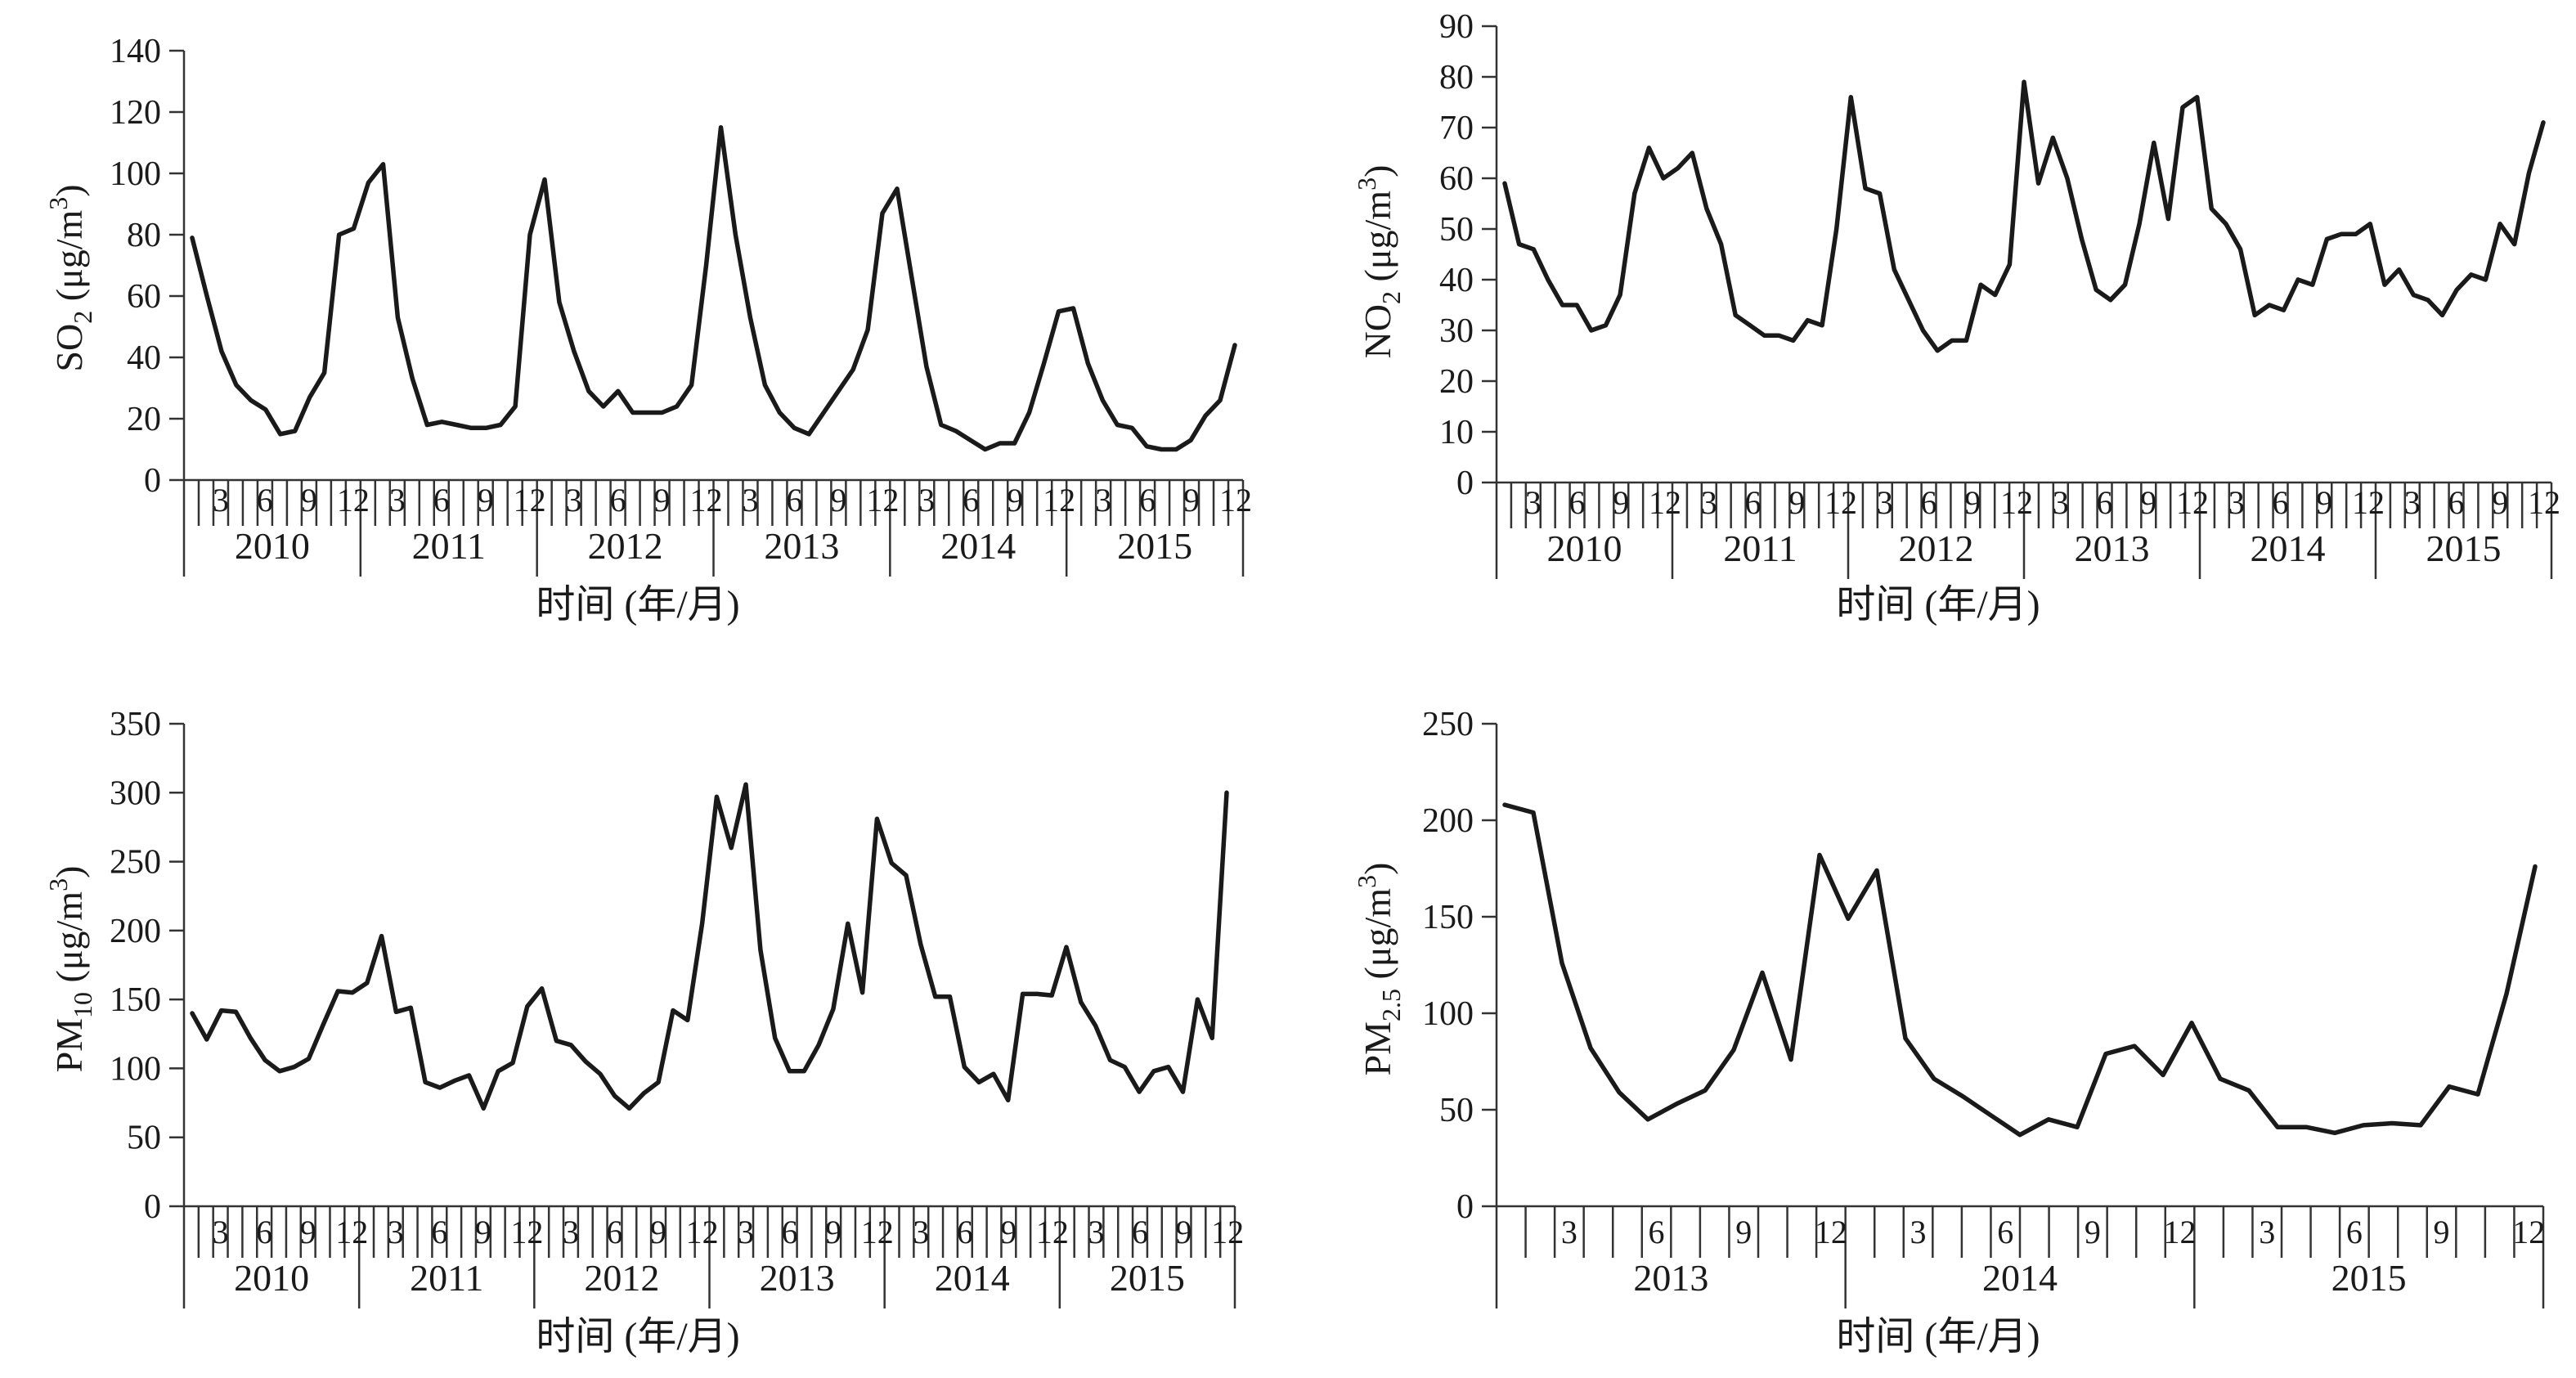 The image size is (2576, 1378). Describe the element at coordinates (801, 546) in the screenshot. I see `year-label: 2013` at that location.